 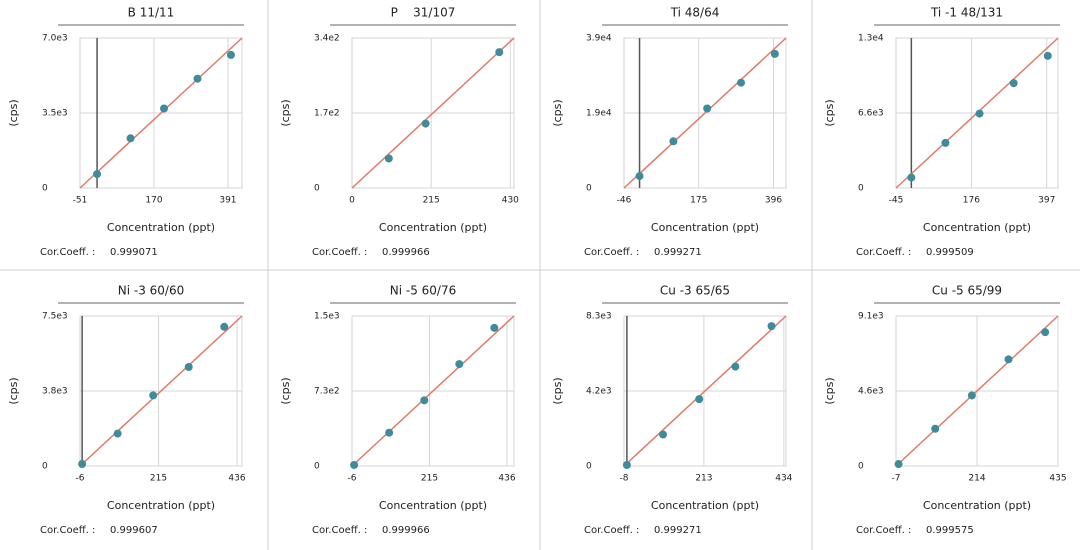 What do you see at coordinates (698, 201) in the screenshot?
I see `x-tick-label: 175` at bounding box center [698, 201].